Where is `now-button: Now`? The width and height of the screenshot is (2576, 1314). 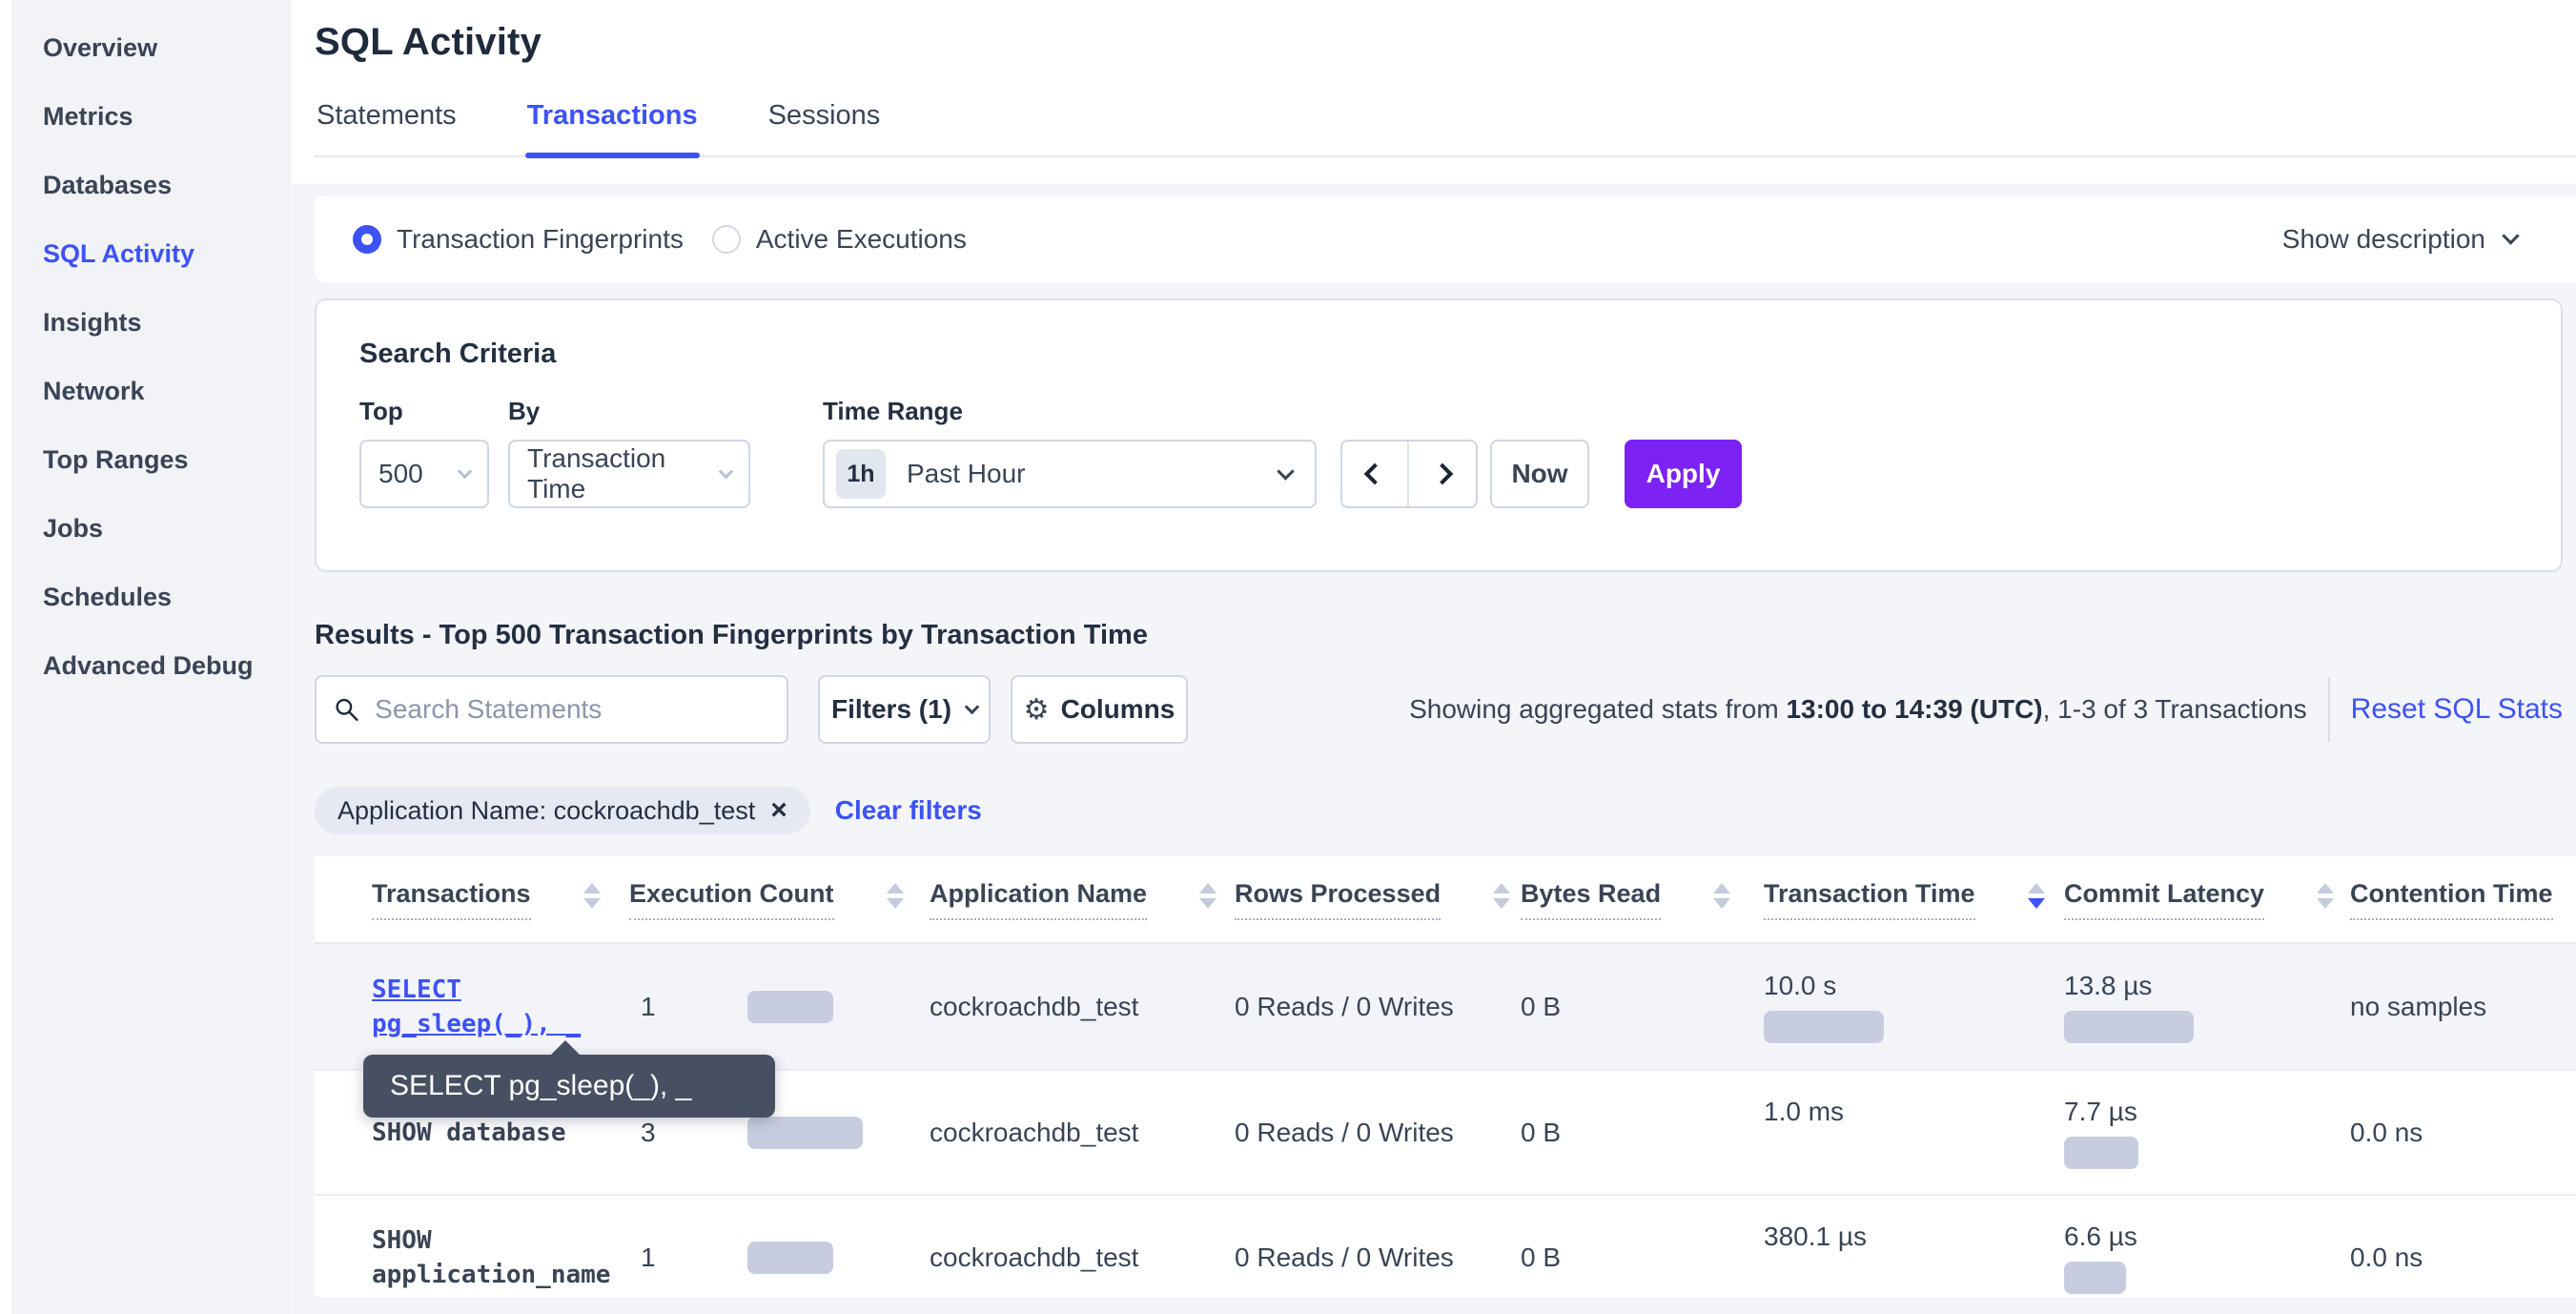 now-button: Now is located at coordinates (1539, 474).